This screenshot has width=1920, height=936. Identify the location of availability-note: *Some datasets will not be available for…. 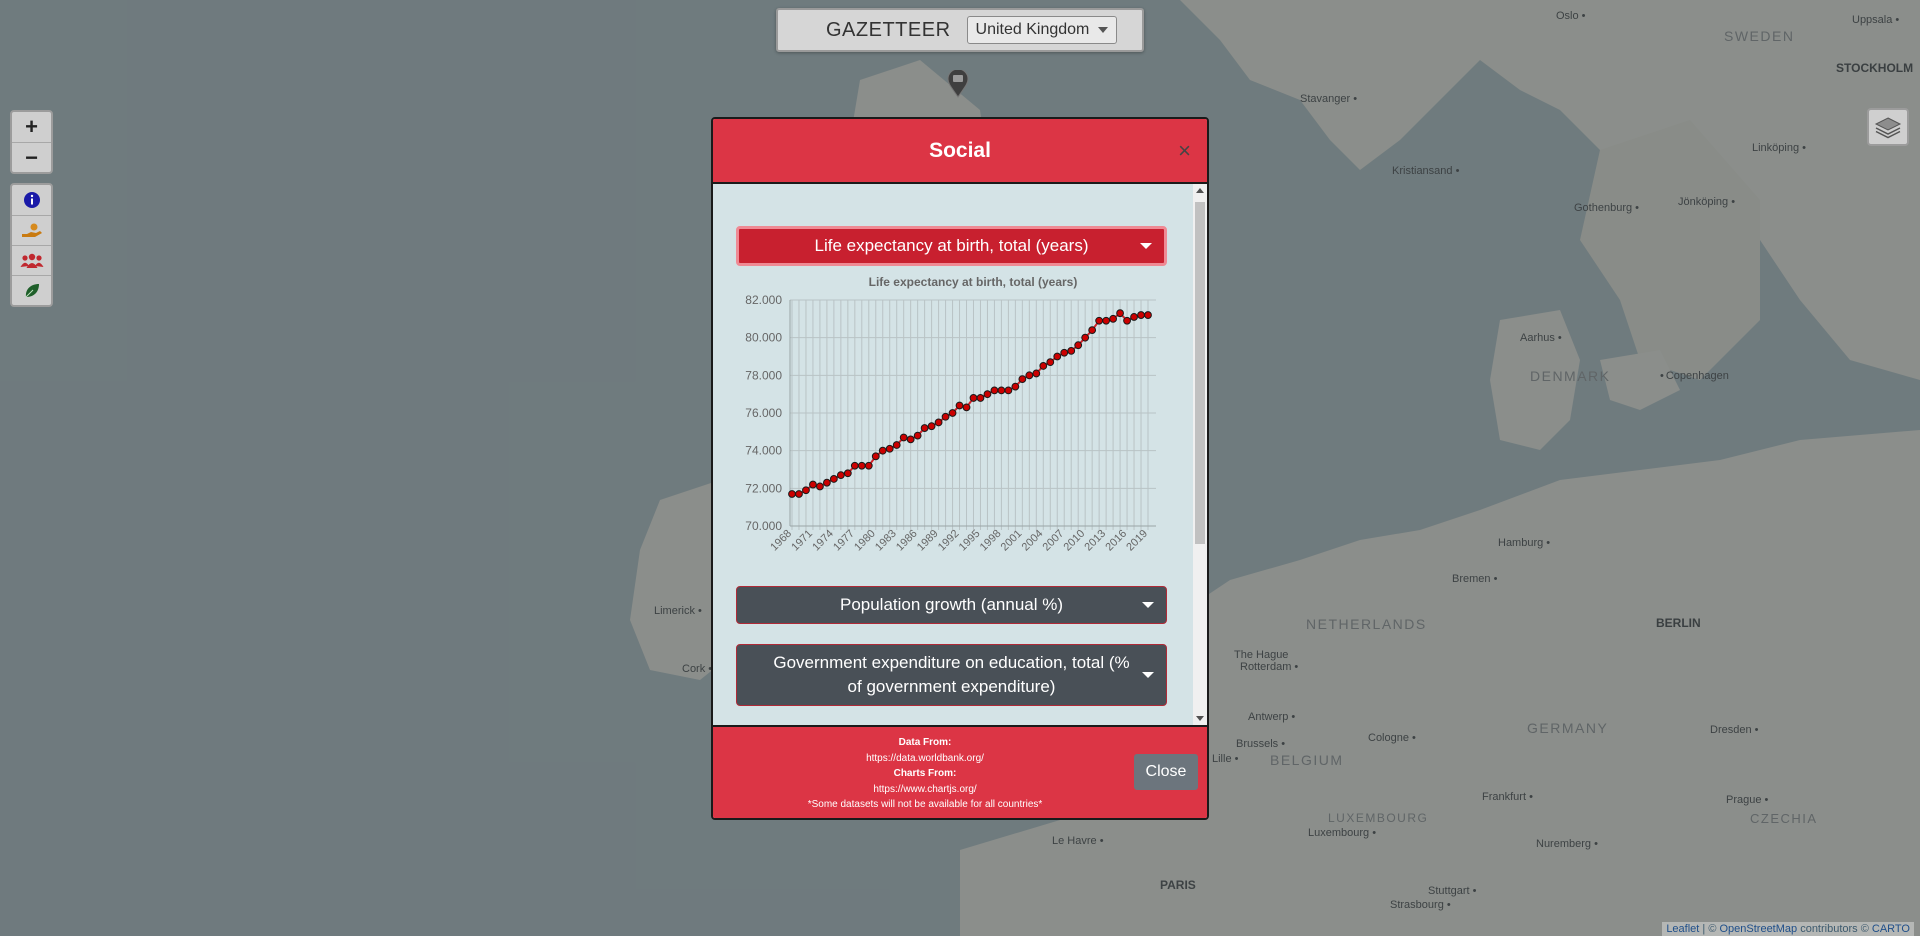
(925, 804).